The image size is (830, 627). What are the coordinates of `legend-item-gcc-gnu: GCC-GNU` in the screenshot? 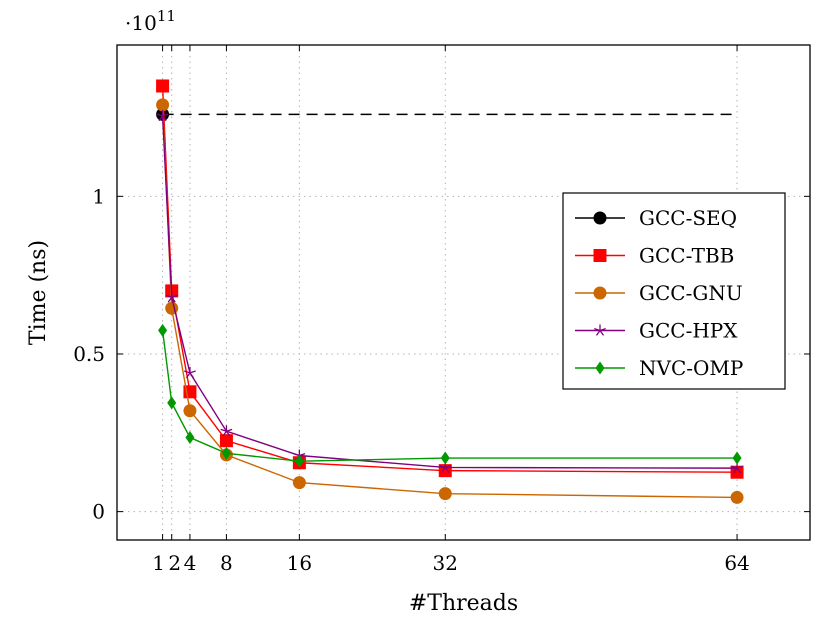 It's located at (659, 293).